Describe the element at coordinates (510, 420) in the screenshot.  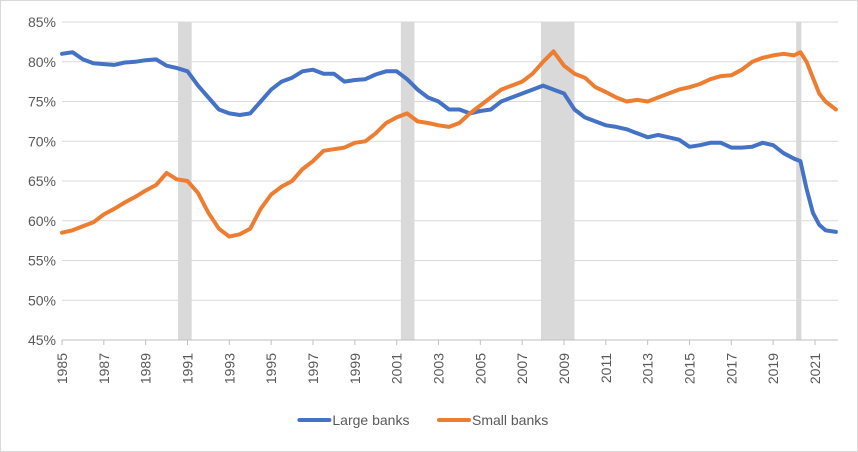
I see `legend-label: Small banks` at that location.